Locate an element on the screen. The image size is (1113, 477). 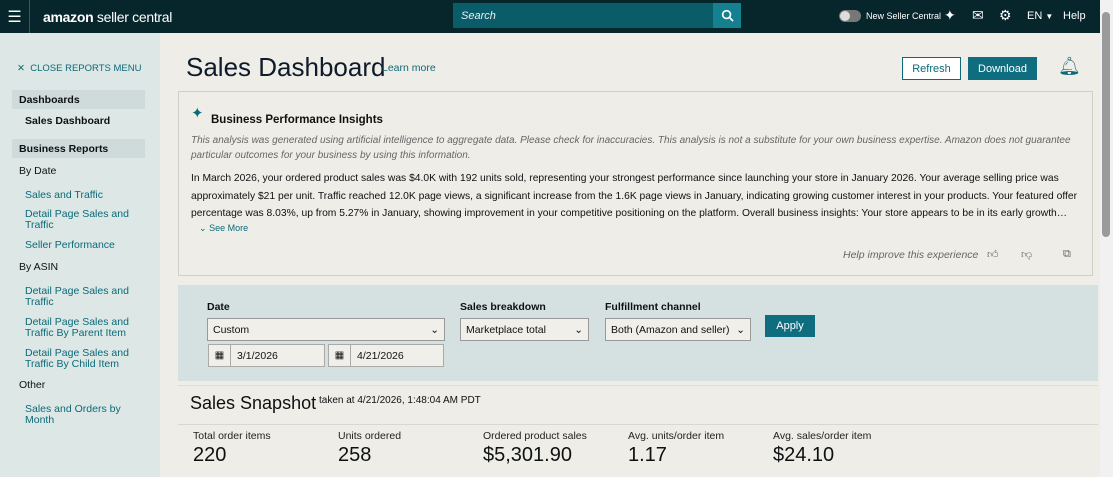
fulfillment-channel-select: Both (Amazon and seller) ⌄ is located at coordinates (678, 329).